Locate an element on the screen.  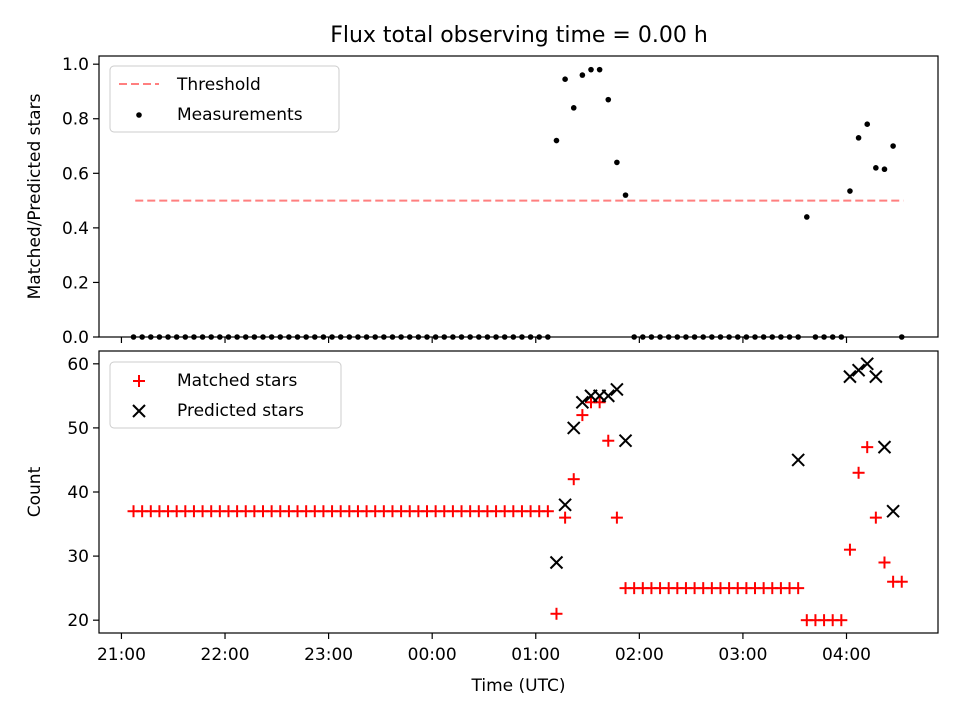
legend-threshold-label: Threshold is located at coordinates (218, 85).